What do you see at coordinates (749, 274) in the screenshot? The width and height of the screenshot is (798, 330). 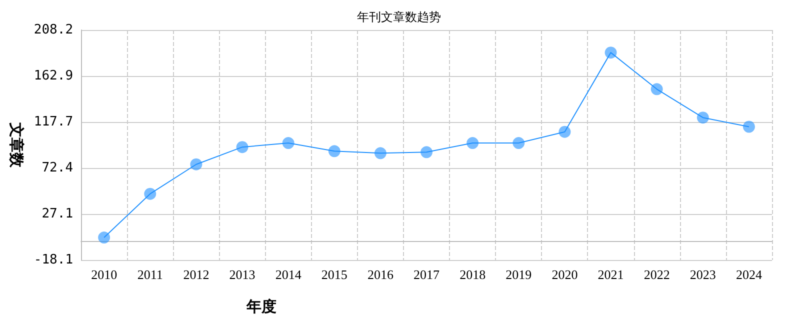 I see `x-tick-label: 2024` at bounding box center [749, 274].